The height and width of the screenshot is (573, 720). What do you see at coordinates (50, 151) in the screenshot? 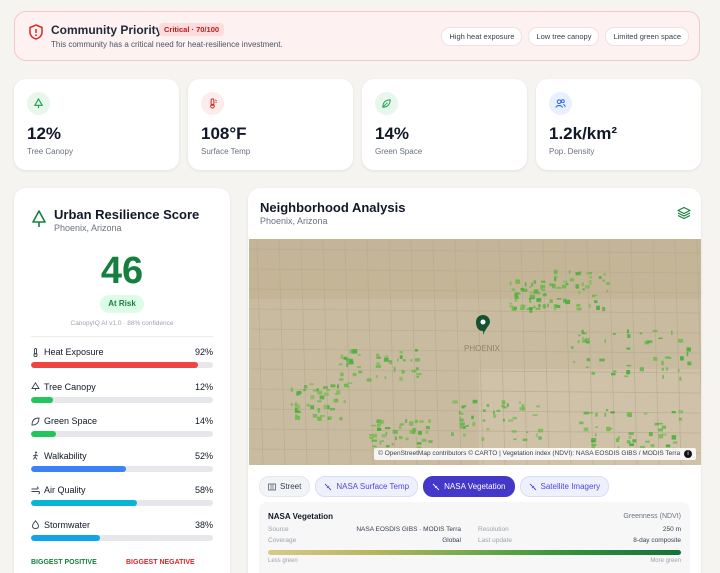
I see `stat-label: Tree Canopy` at bounding box center [50, 151].